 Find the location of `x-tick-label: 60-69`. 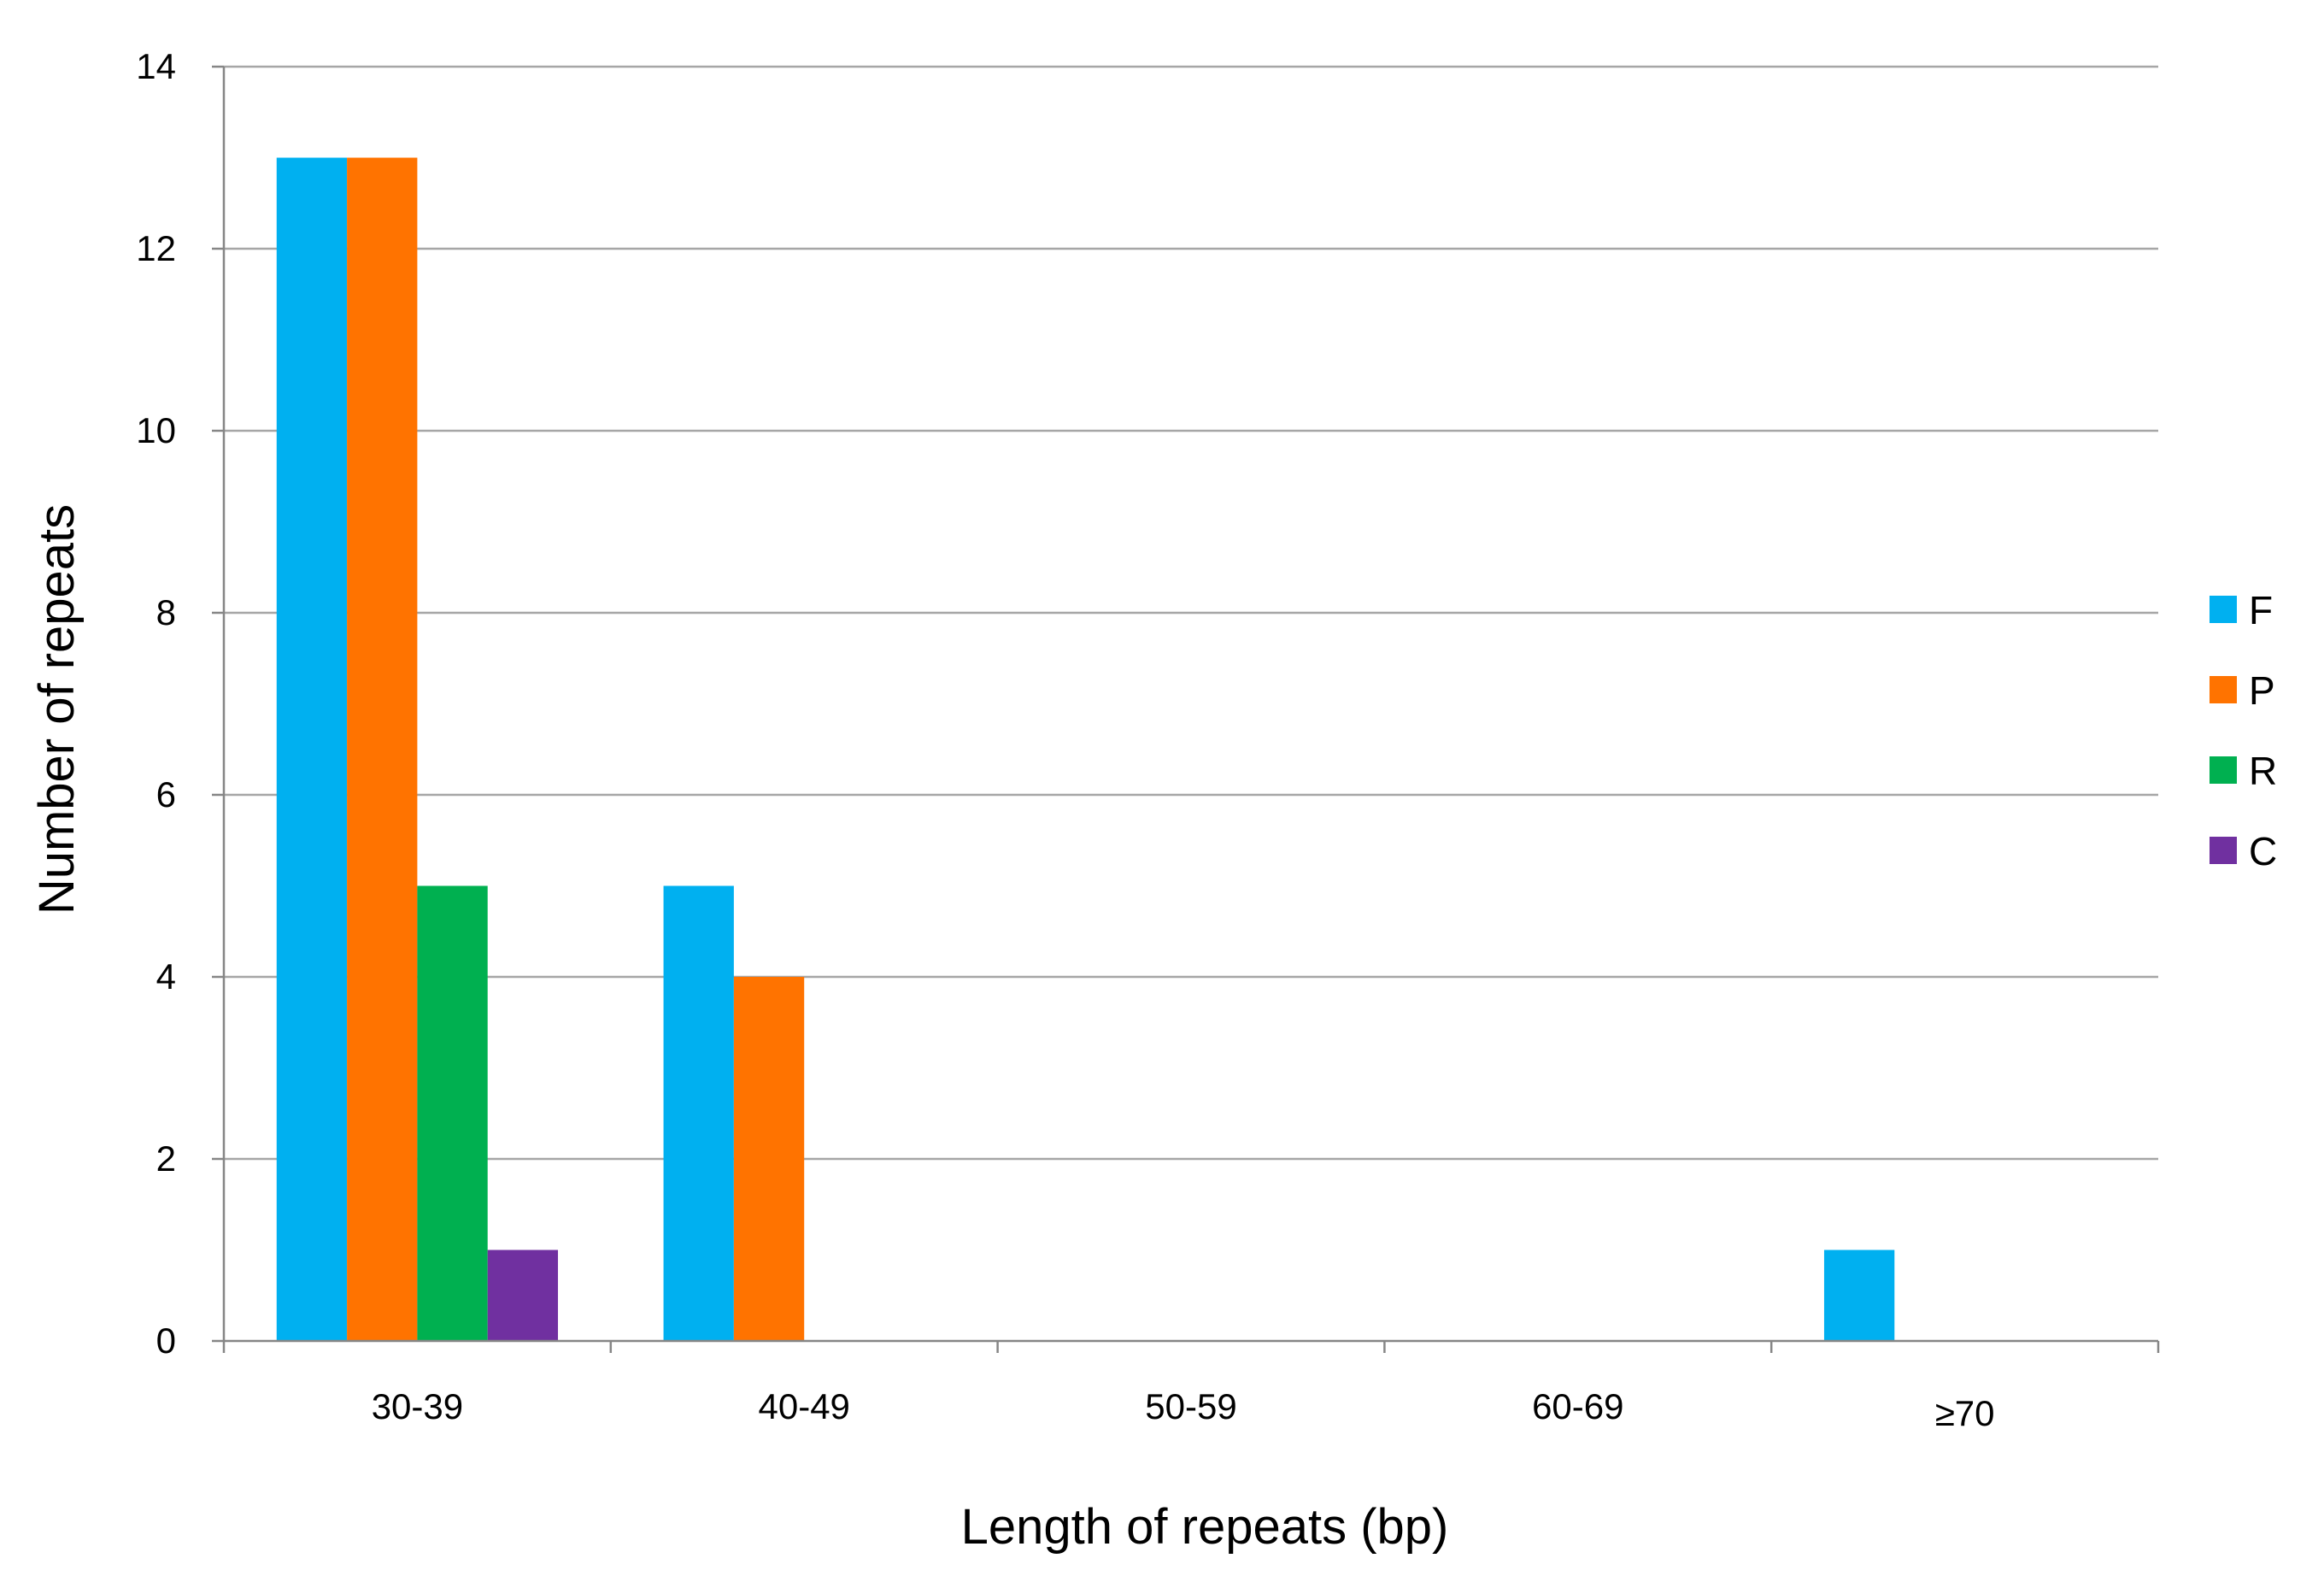

x-tick-label: 60-69 is located at coordinates (1577, 1406).